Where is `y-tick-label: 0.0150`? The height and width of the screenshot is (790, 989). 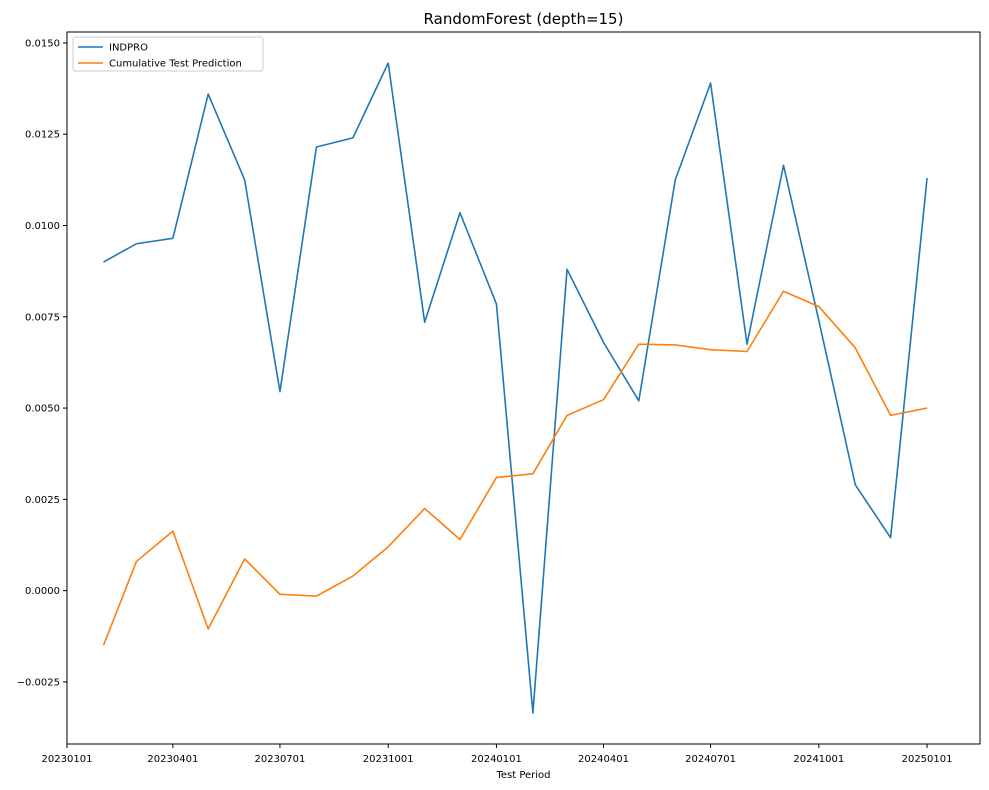 y-tick-label: 0.0150 is located at coordinates (42, 43).